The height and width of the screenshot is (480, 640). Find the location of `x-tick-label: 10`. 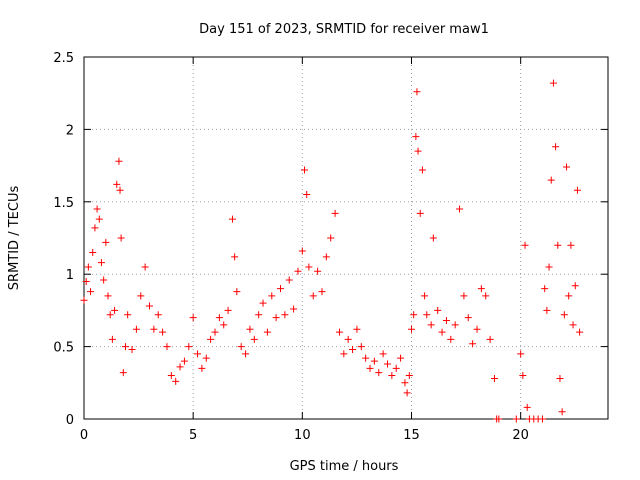

x-tick-label: 10 is located at coordinates (302, 435).